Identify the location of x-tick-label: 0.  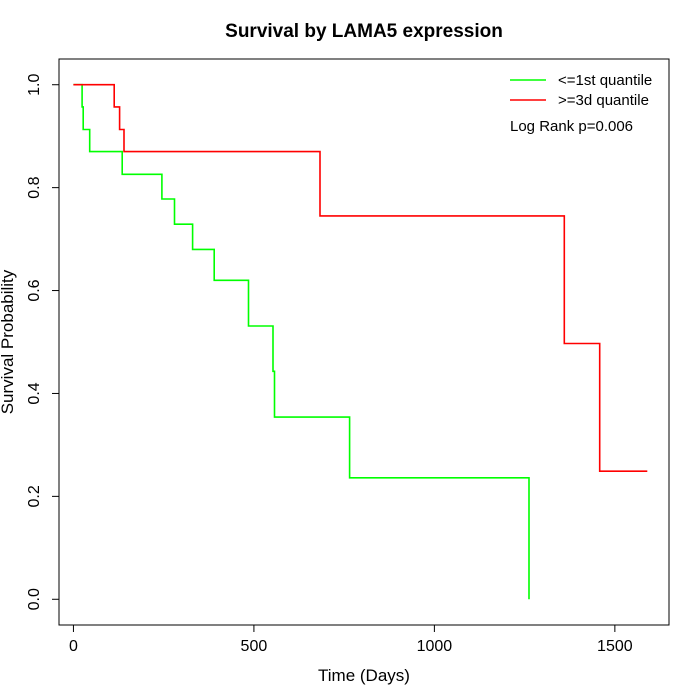
(73, 646).